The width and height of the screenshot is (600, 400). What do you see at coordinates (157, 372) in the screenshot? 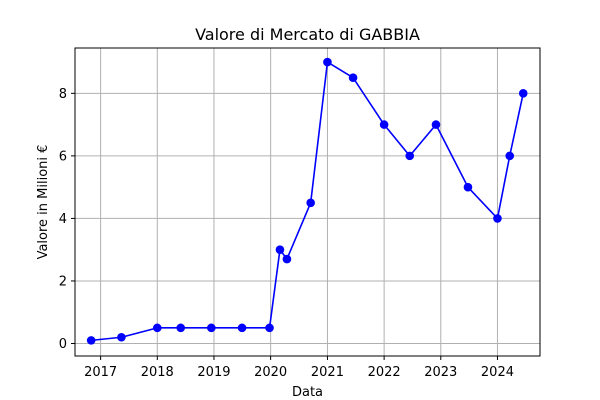
I see `x-tick-label: 2018` at bounding box center [157, 372].